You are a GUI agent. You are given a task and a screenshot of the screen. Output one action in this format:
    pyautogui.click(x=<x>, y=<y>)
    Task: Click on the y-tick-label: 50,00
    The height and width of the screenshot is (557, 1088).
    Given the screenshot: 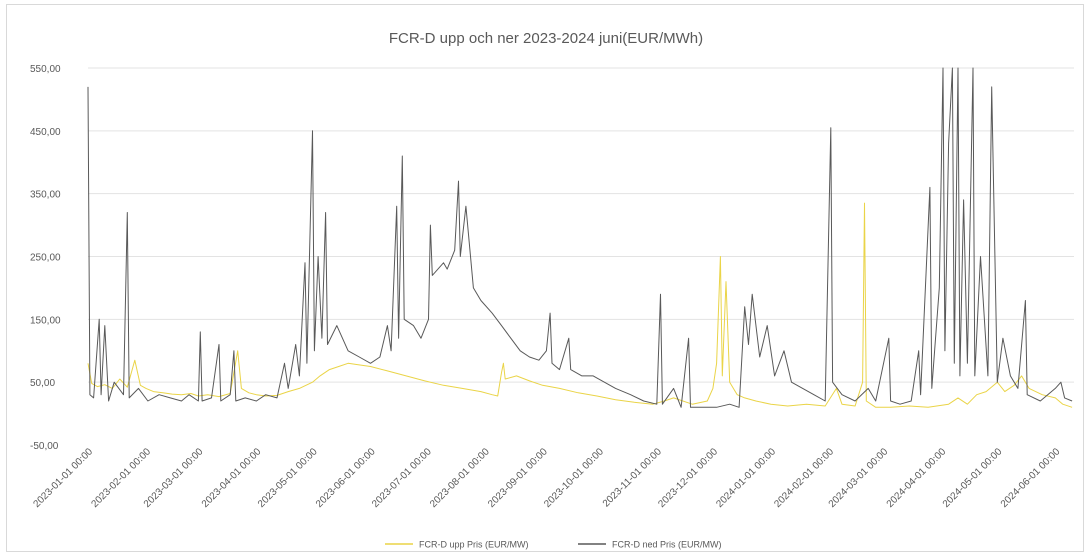 What is the action you would take?
    pyautogui.click(x=42, y=383)
    